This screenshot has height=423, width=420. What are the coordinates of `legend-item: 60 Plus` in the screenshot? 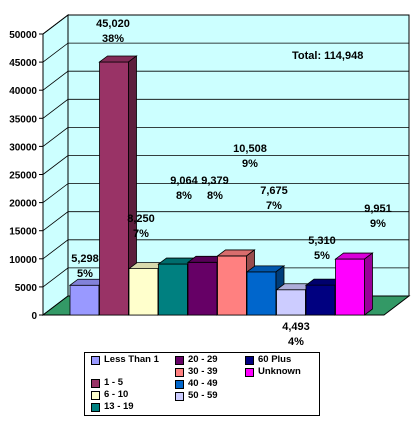 It's located at (268, 360).